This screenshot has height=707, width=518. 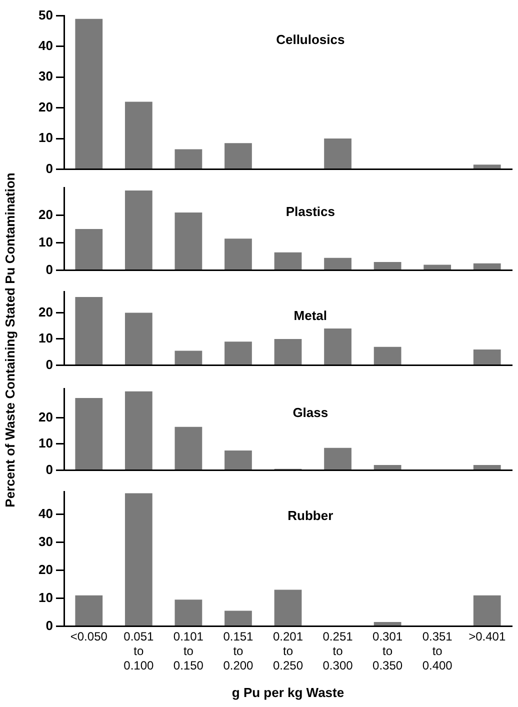 I want to click on x-tick-label: 0.201 to 0.250, so click(x=288, y=651).